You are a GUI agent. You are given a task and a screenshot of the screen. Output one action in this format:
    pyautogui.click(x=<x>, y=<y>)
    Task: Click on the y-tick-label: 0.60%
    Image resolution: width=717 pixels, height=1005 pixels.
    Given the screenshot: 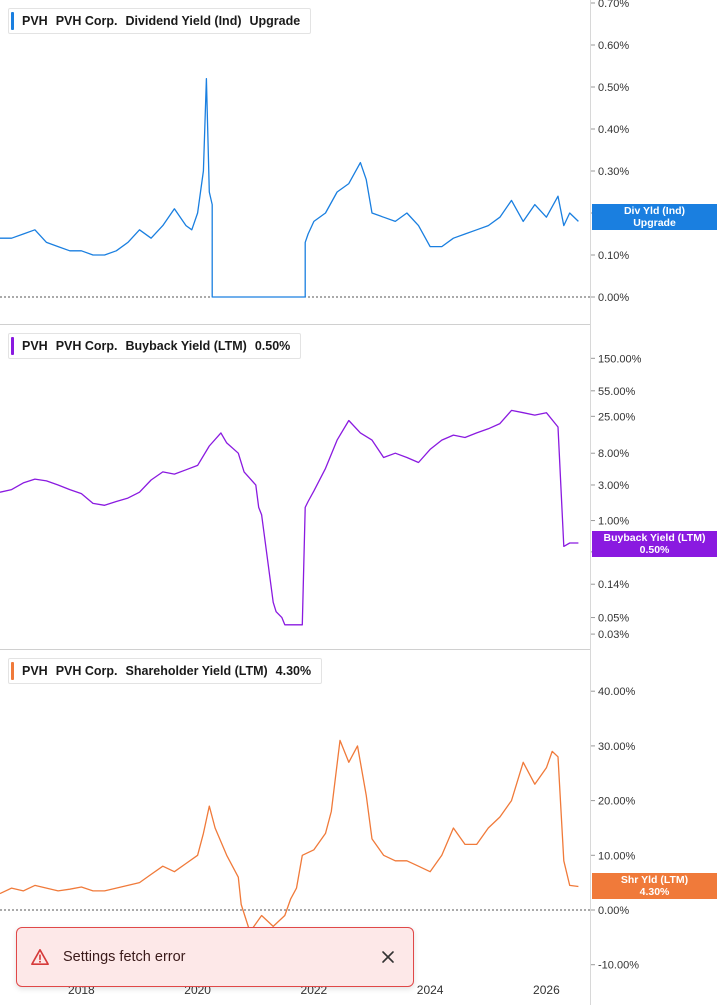 What is the action you would take?
    pyautogui.click(x=613, y=46)
    